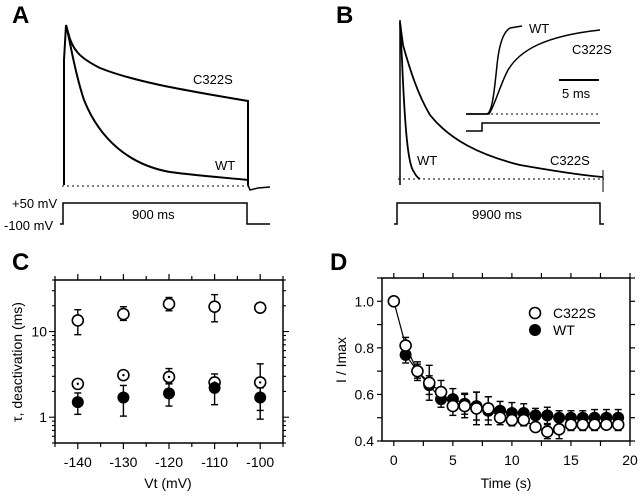 This screenshot has width=640, height=498. What do you see at coordinates (338, 262) in the screenshot?
I see `panel-d-label: D` at bounding box center [338, 262].